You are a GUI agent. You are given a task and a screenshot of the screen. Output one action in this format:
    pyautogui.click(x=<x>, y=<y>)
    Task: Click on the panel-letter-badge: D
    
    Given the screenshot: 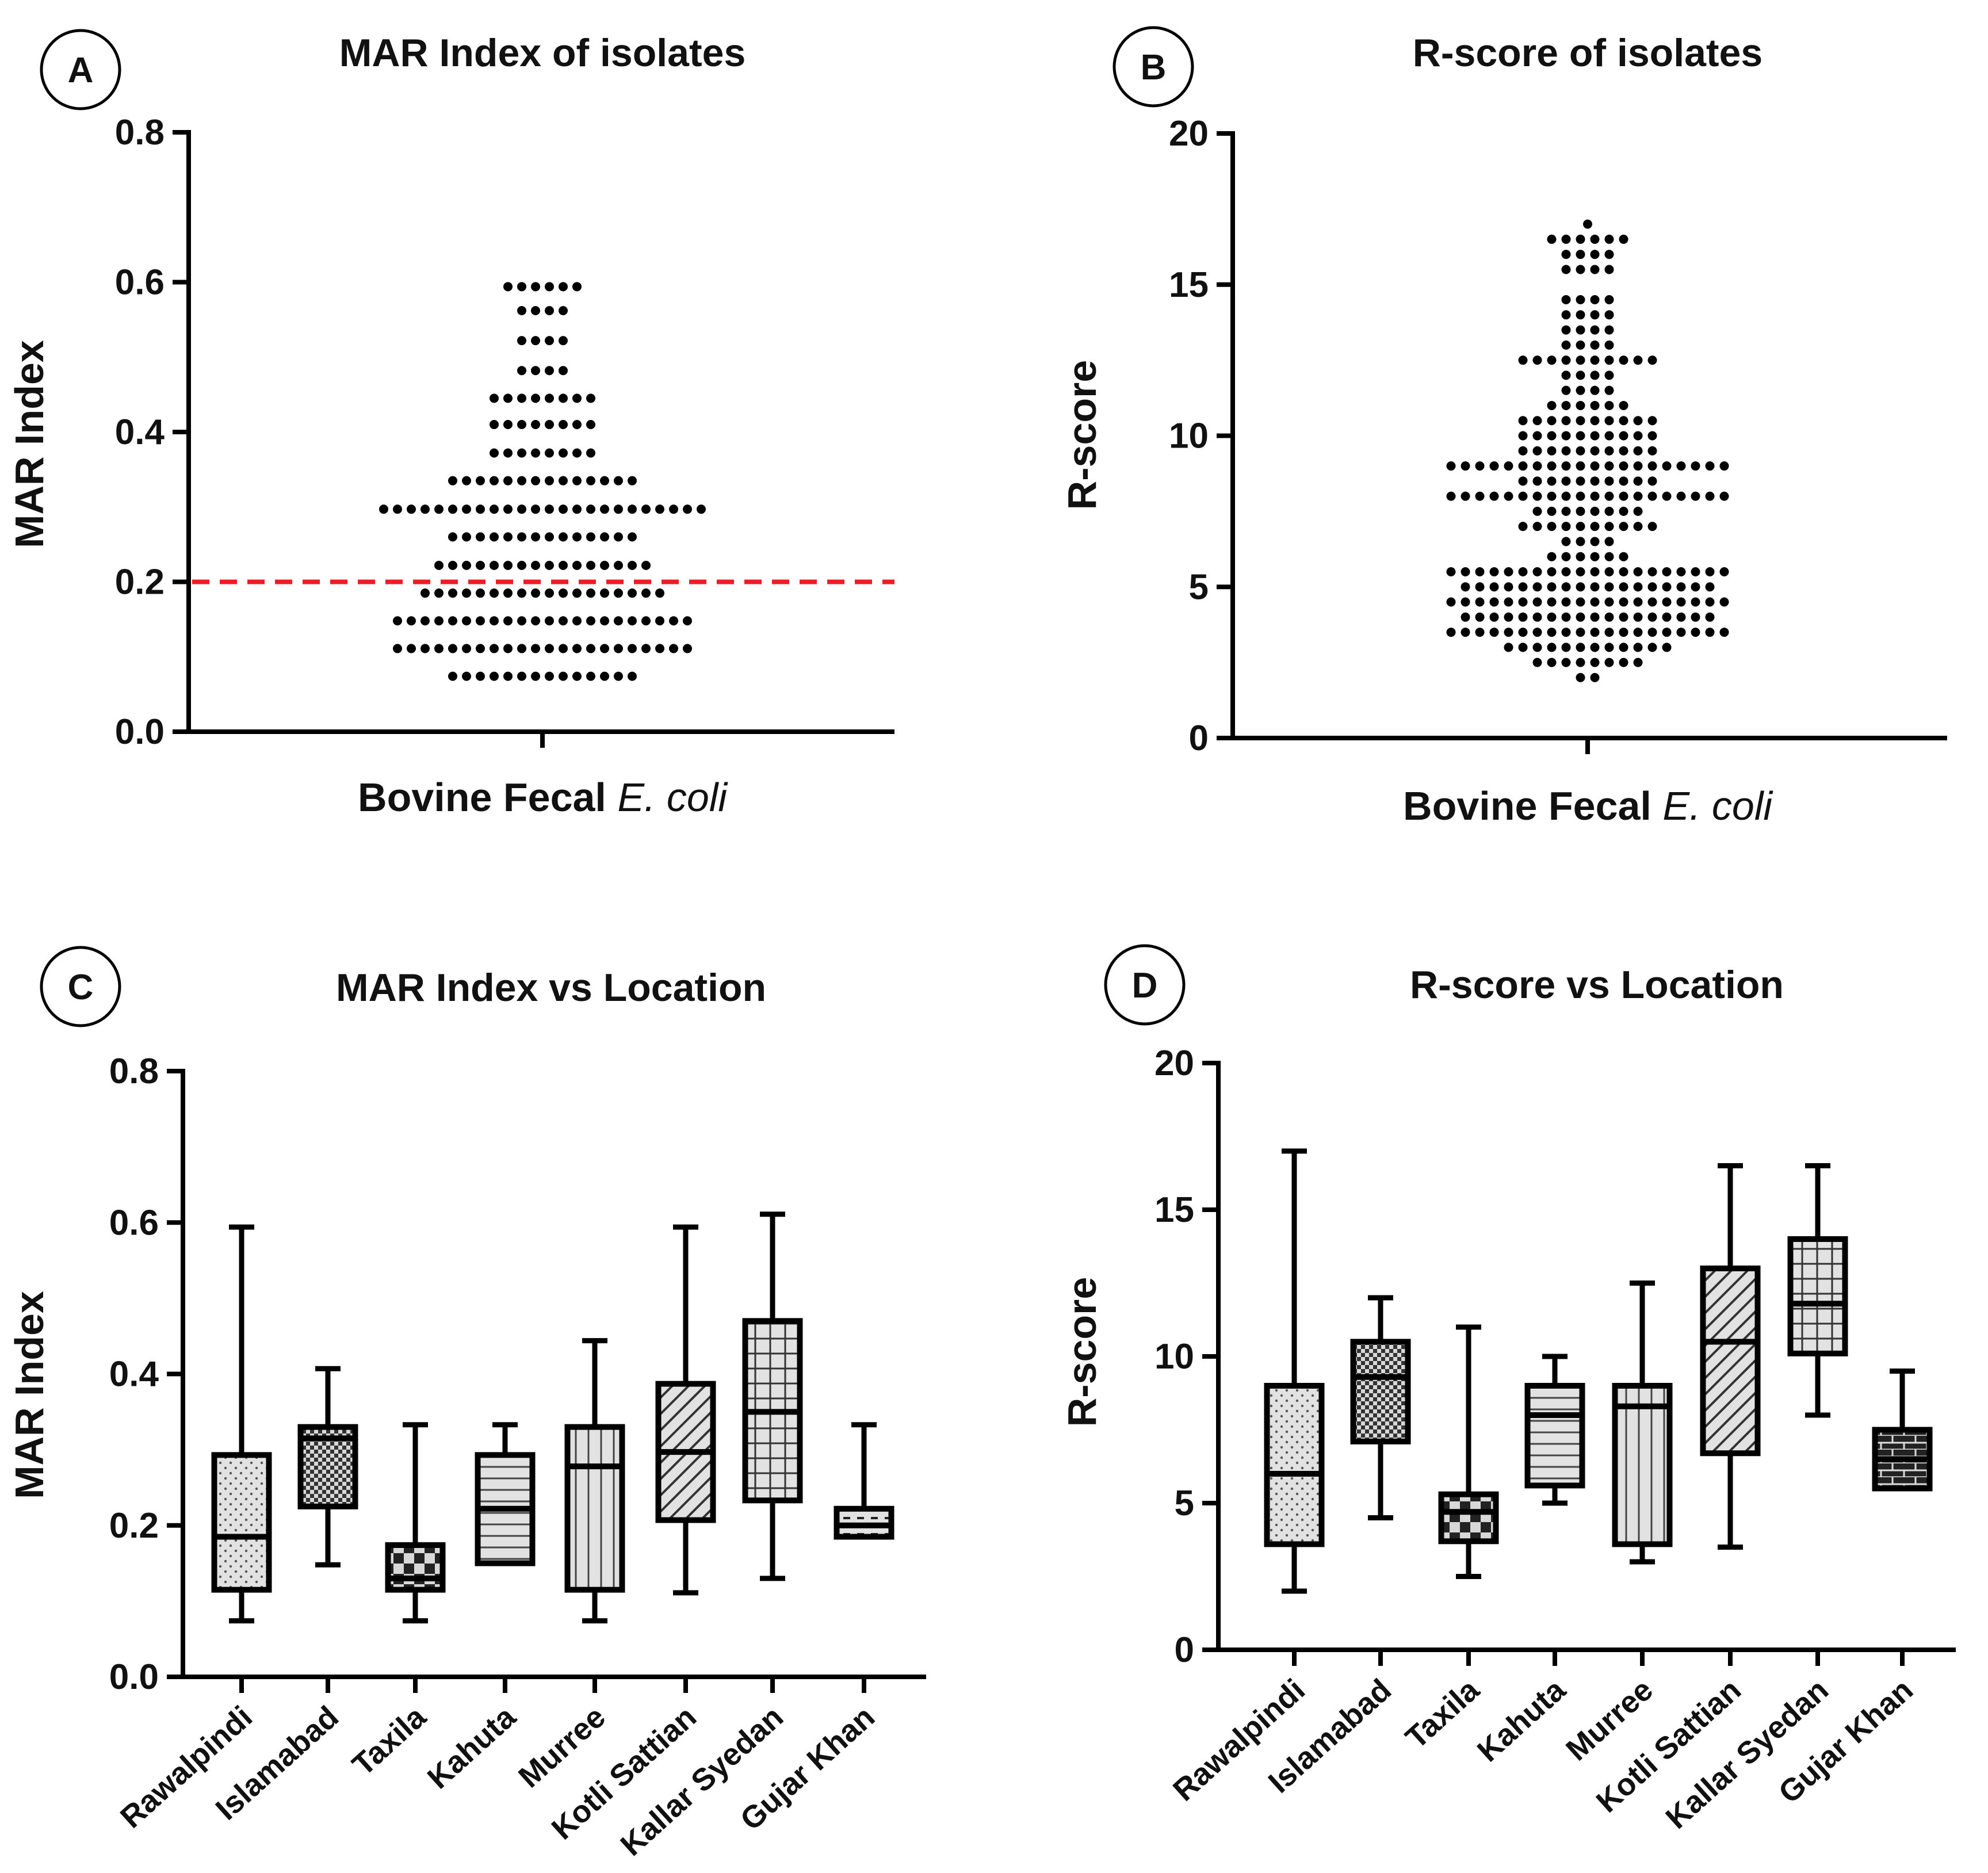 What is the action you would take?
    pyautogui.click(x=1145, y=985)
    